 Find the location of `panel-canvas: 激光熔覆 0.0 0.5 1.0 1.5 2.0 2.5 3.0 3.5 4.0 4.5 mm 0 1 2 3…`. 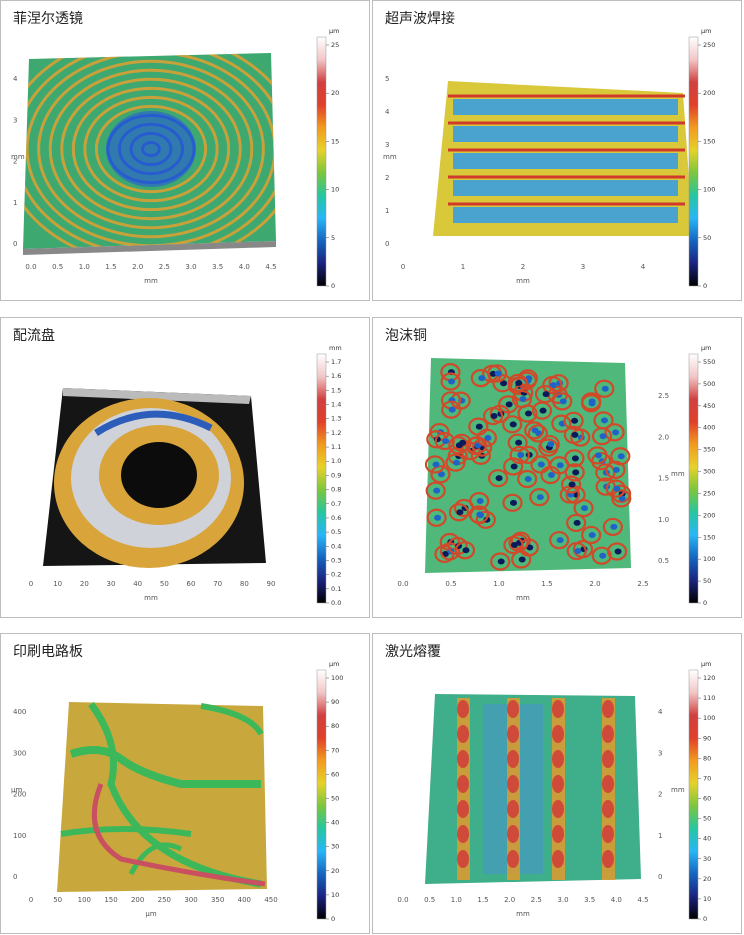

panel-canvas: 激光熔覆 0.0 0.5 1.0 1.5 2.0 2.5 3.0 3.5 4.0 4.5 mm 0 1 2 3… is located at coordinates (550, 783).